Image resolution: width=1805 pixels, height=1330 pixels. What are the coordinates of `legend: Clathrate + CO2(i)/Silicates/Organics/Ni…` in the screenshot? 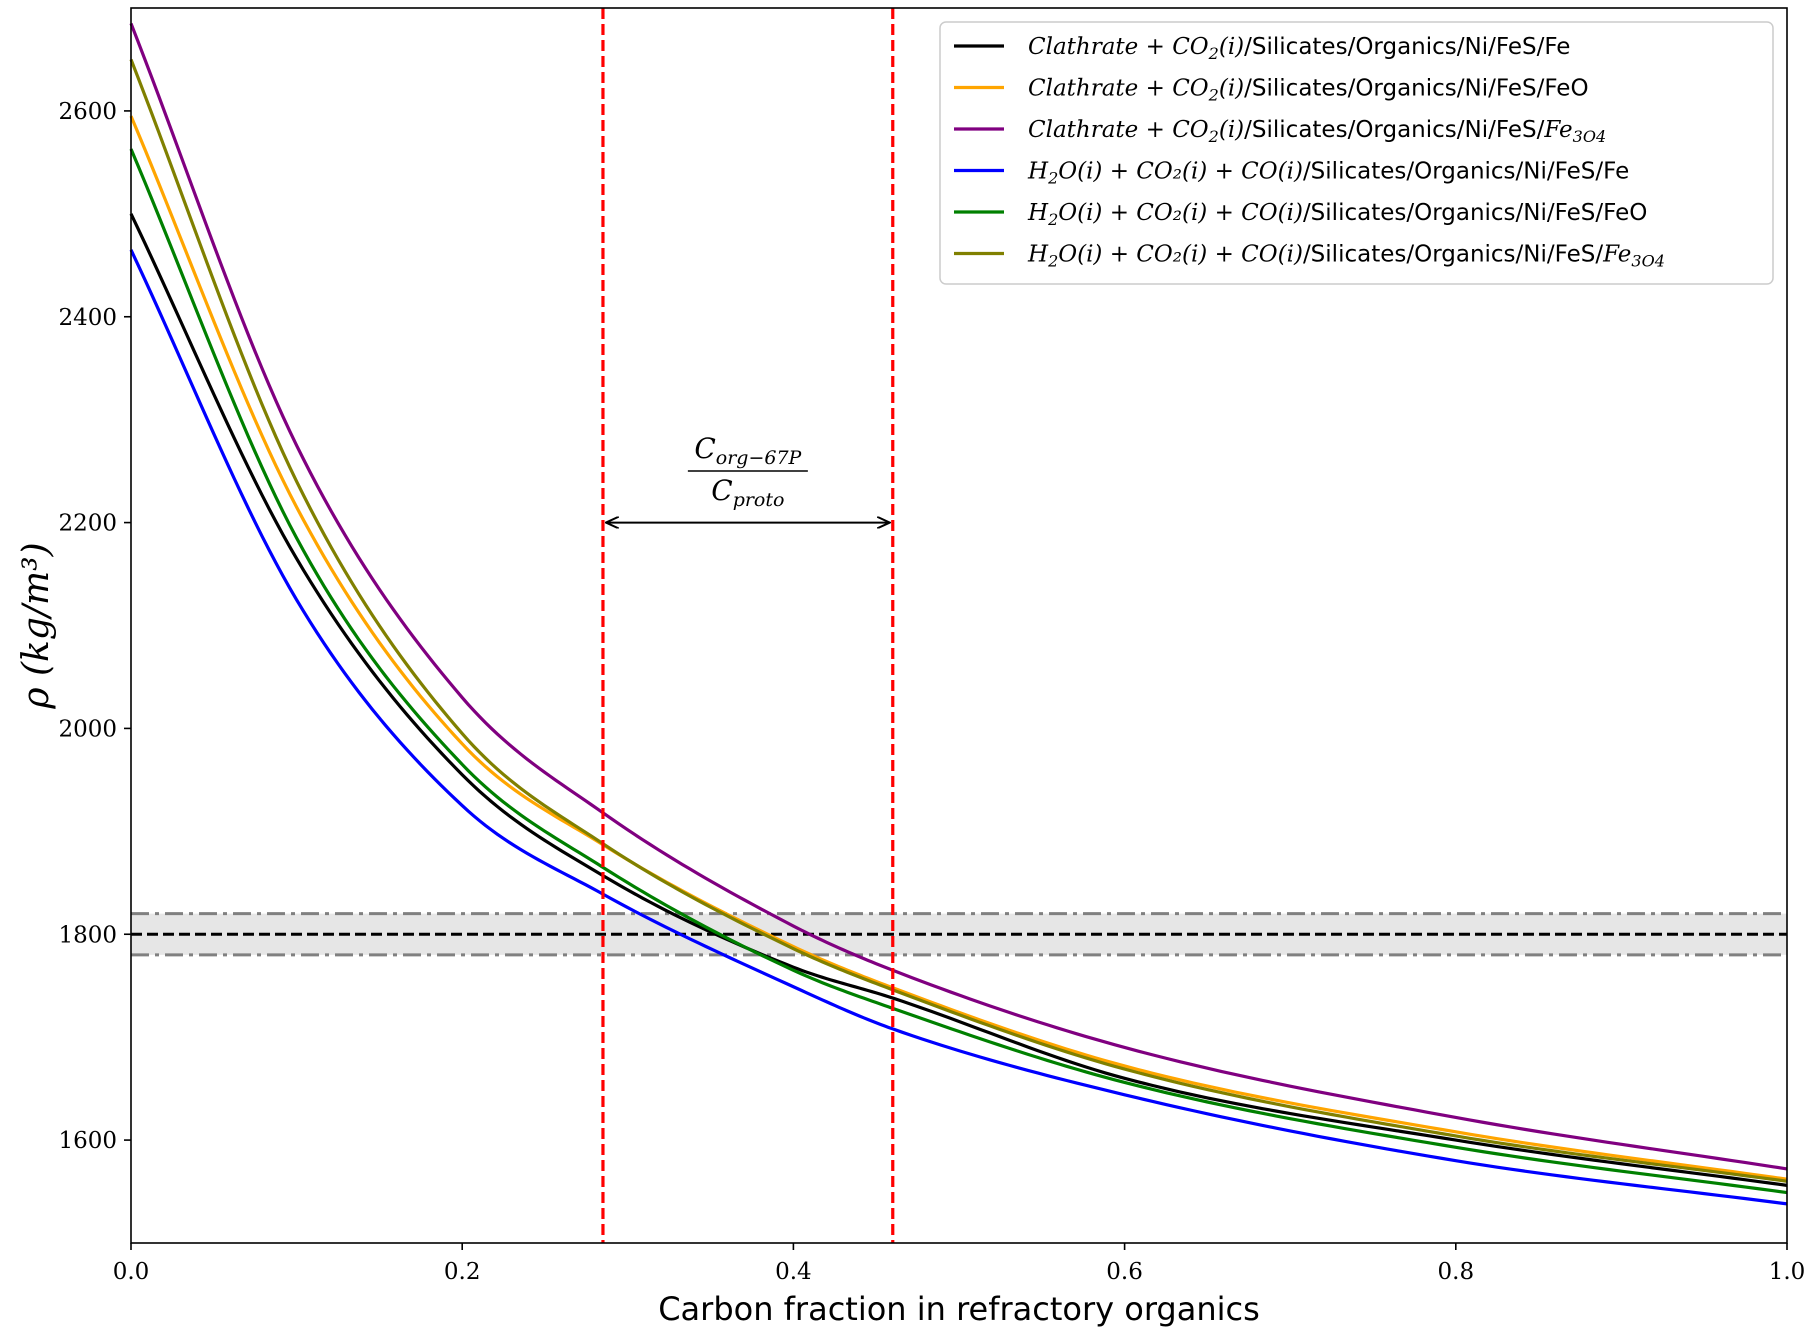 It's located at (1356, 153).